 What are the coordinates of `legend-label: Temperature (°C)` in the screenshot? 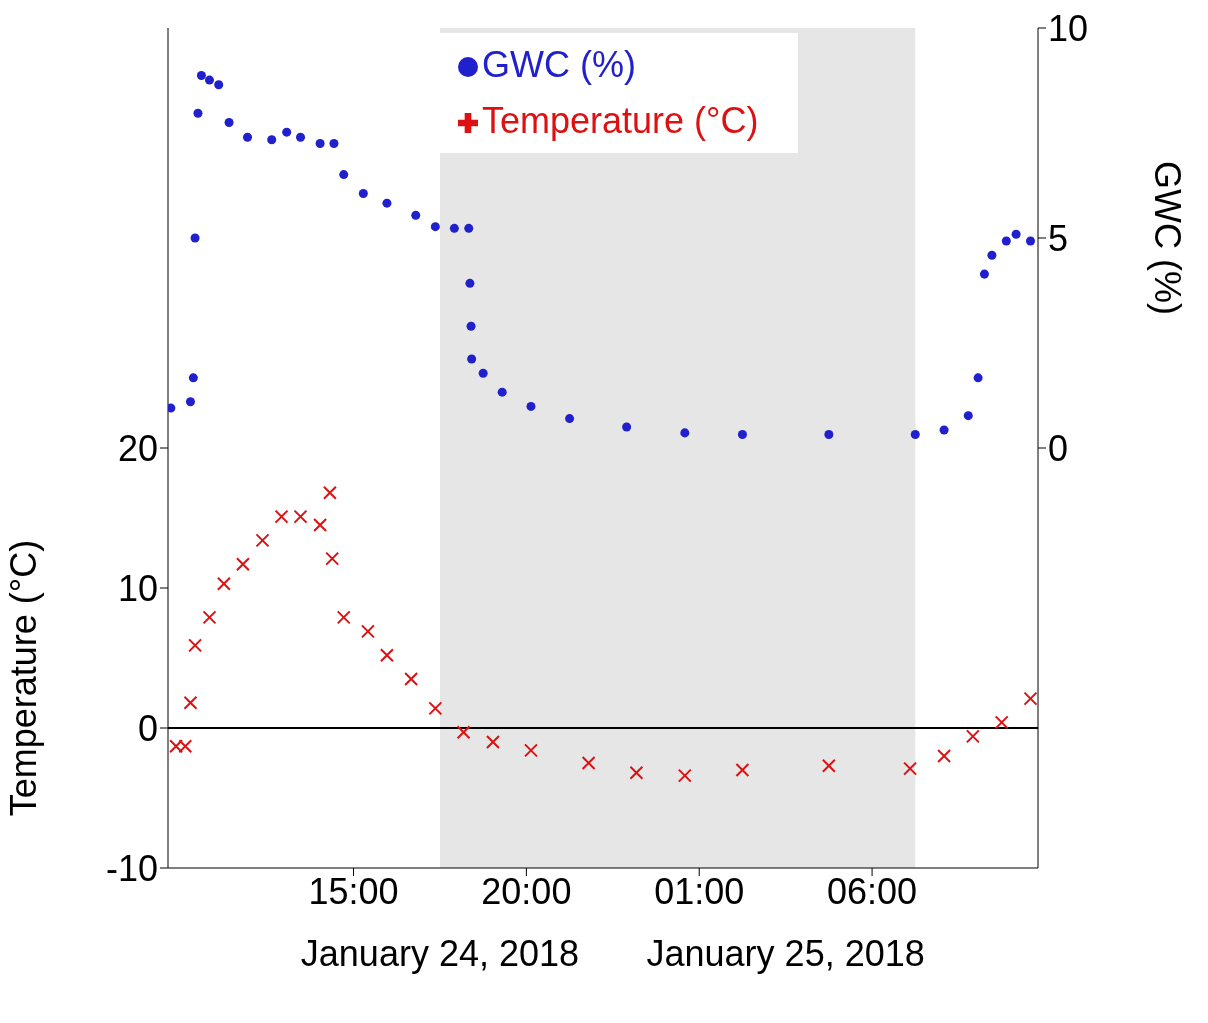 It's located at (620, 120).